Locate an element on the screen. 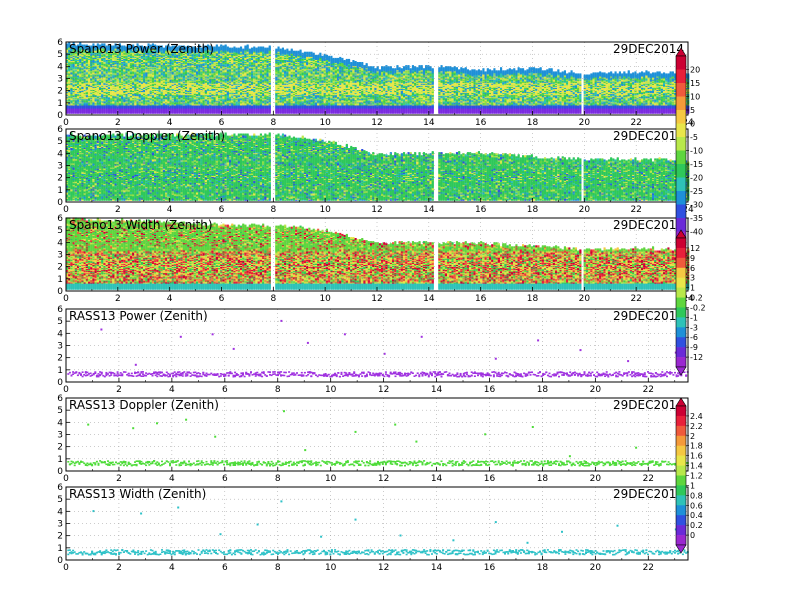 The width and height of the screenshot is (792, 612). colorbar-label: 1.2 is located at coordinates (696, 476).